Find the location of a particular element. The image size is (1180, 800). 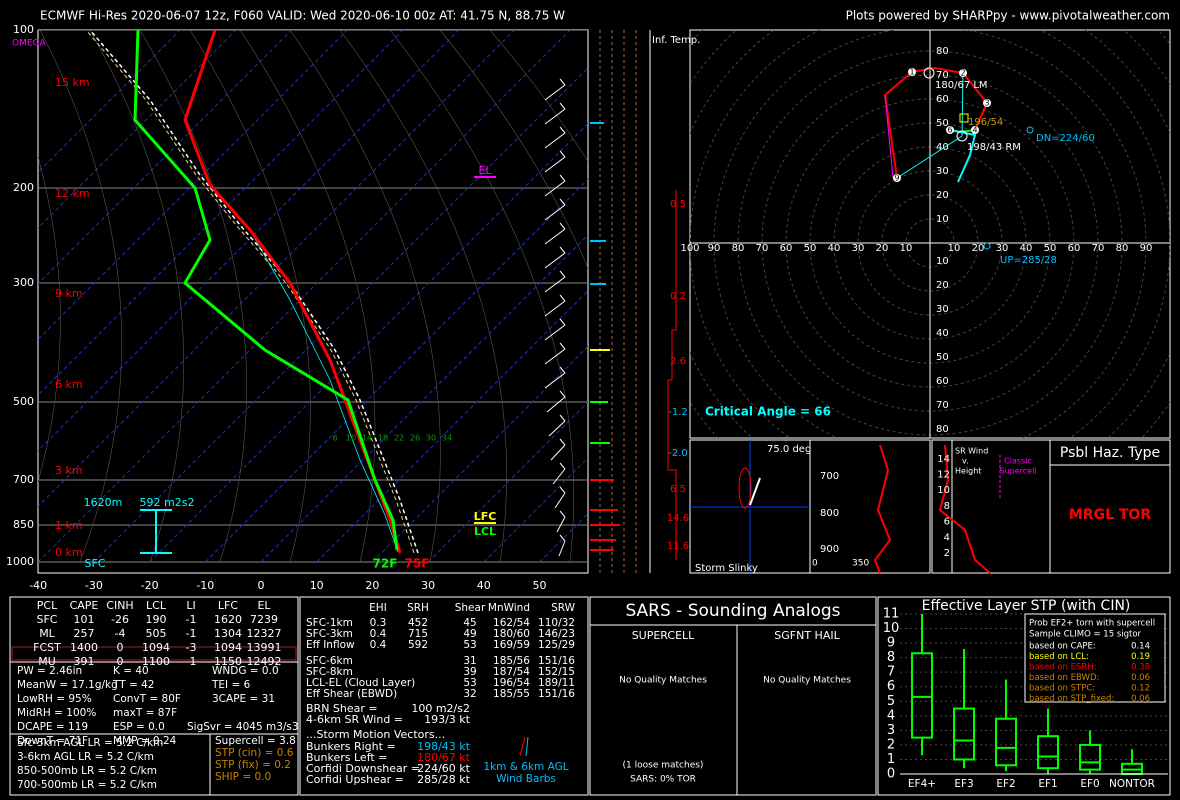

label: Sample CLIMO = 15 sigtor is located at coordinates (1085, 635).